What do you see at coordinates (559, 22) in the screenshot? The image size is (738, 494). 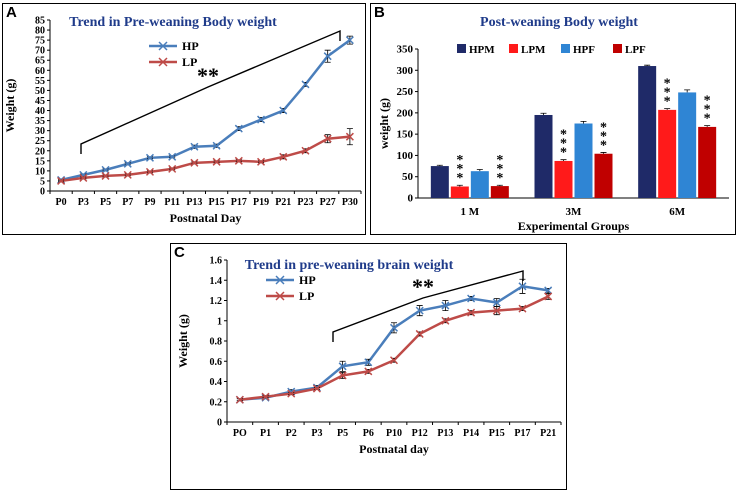 I see `chart-title: Post-weaning Body weight` at bounding box center [559, 22].